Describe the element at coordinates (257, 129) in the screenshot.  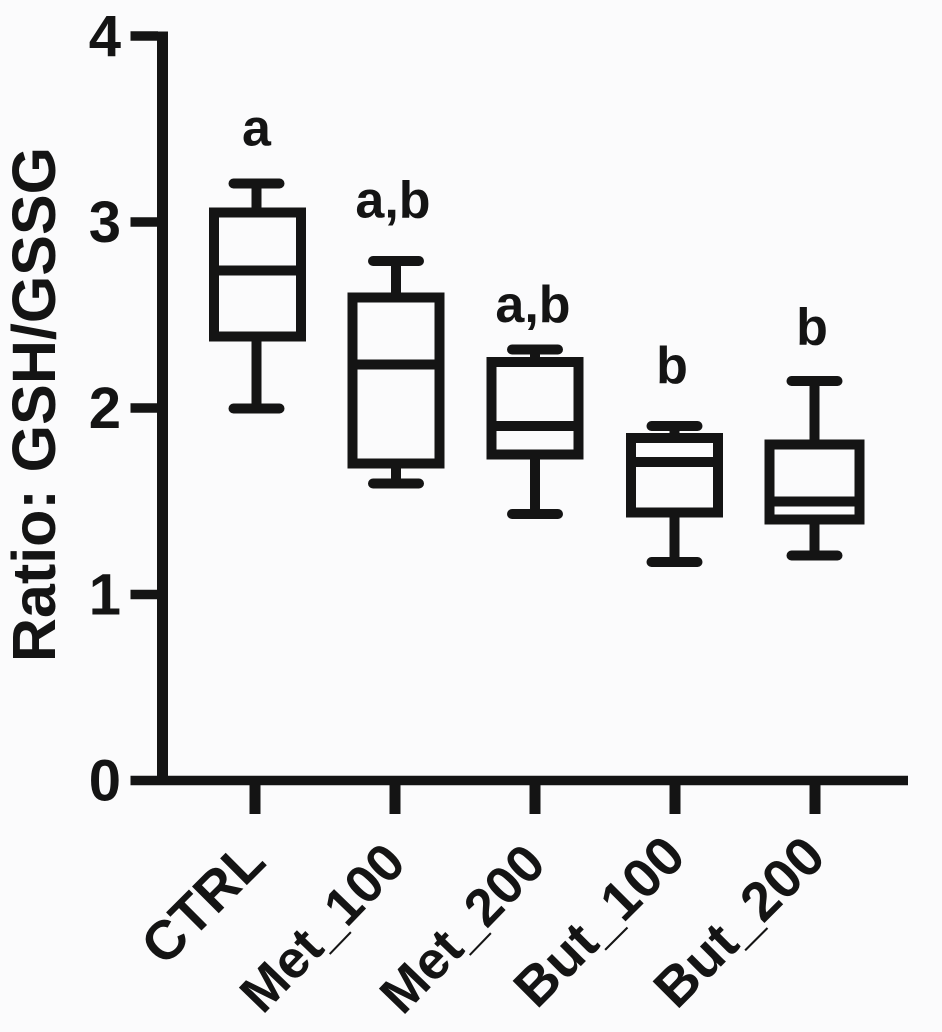
I see `svg-text: a` at that location.